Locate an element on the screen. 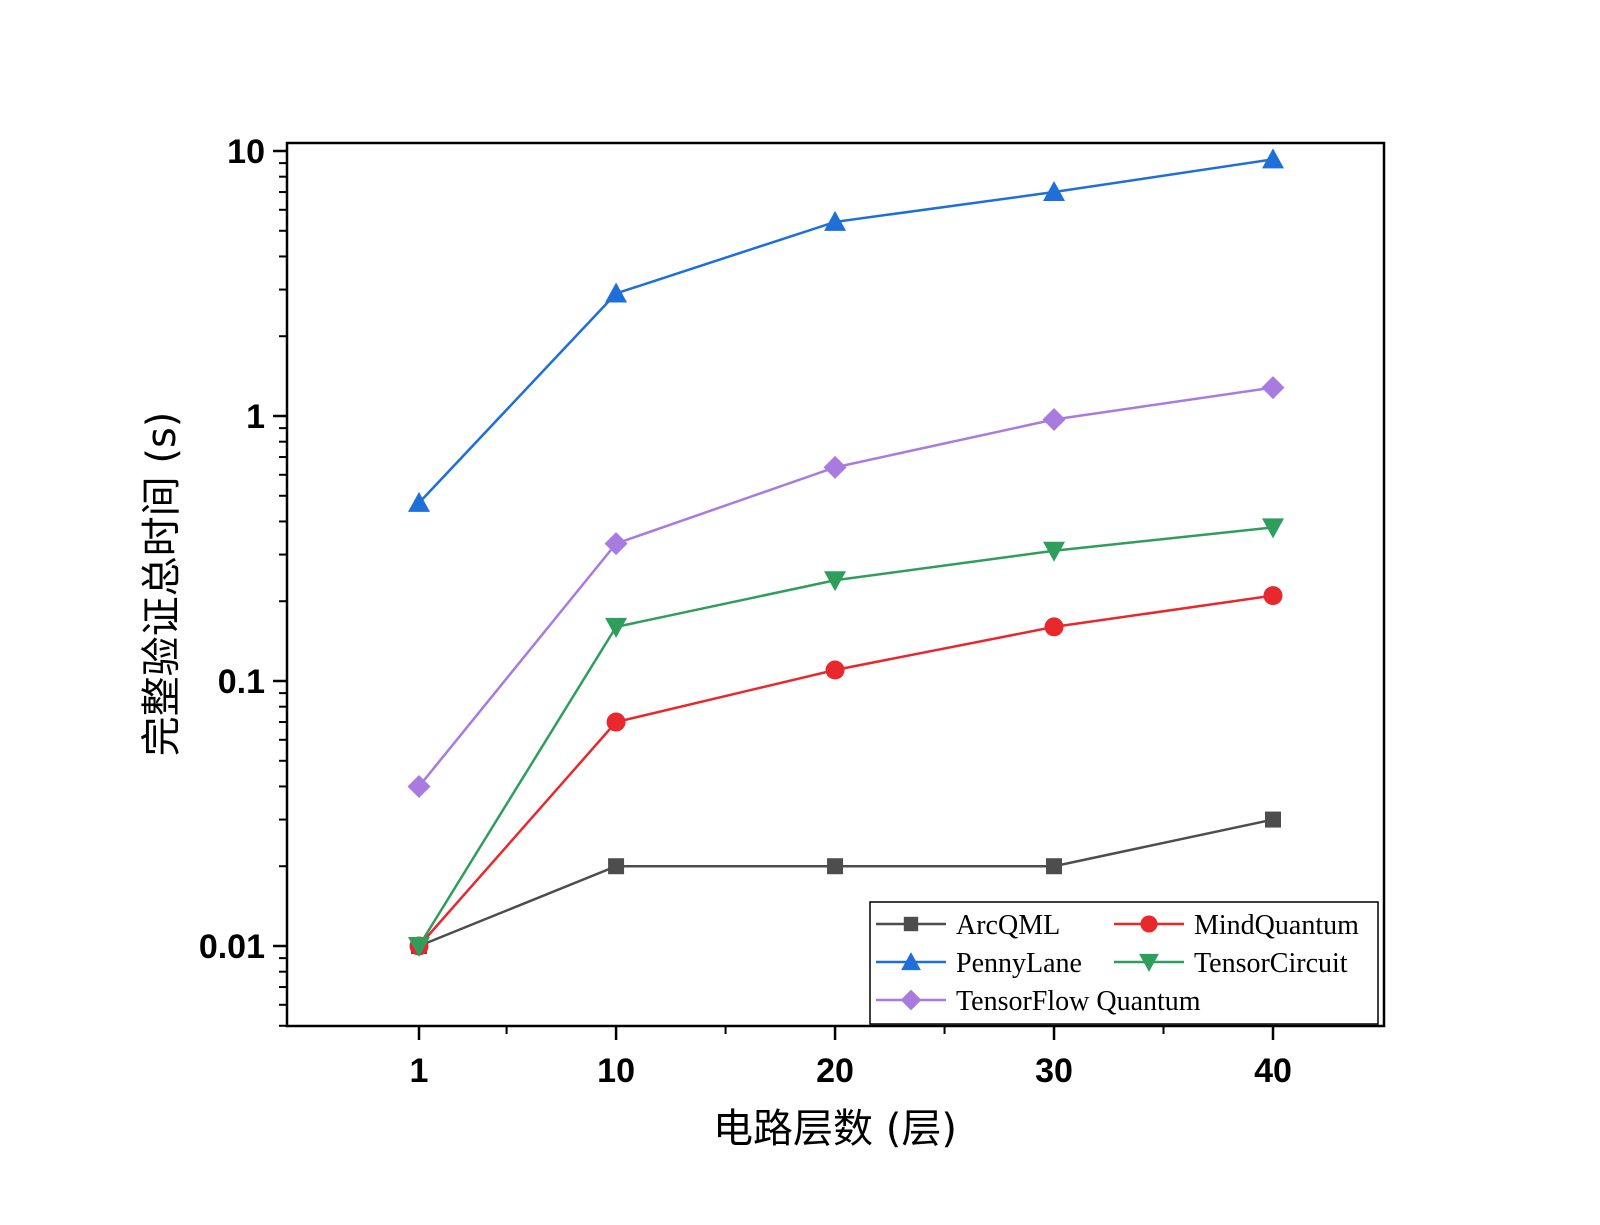  legend-item-arcqml: ArcQML is located at coordinates (968, 925).